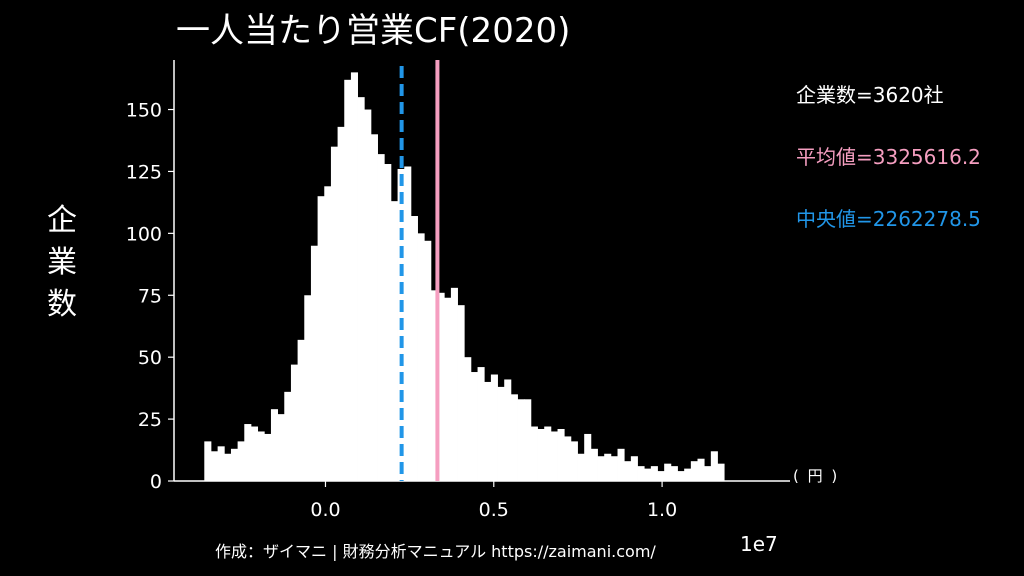  I want to click on x-tick-label: 0.0, so click(325, 510).